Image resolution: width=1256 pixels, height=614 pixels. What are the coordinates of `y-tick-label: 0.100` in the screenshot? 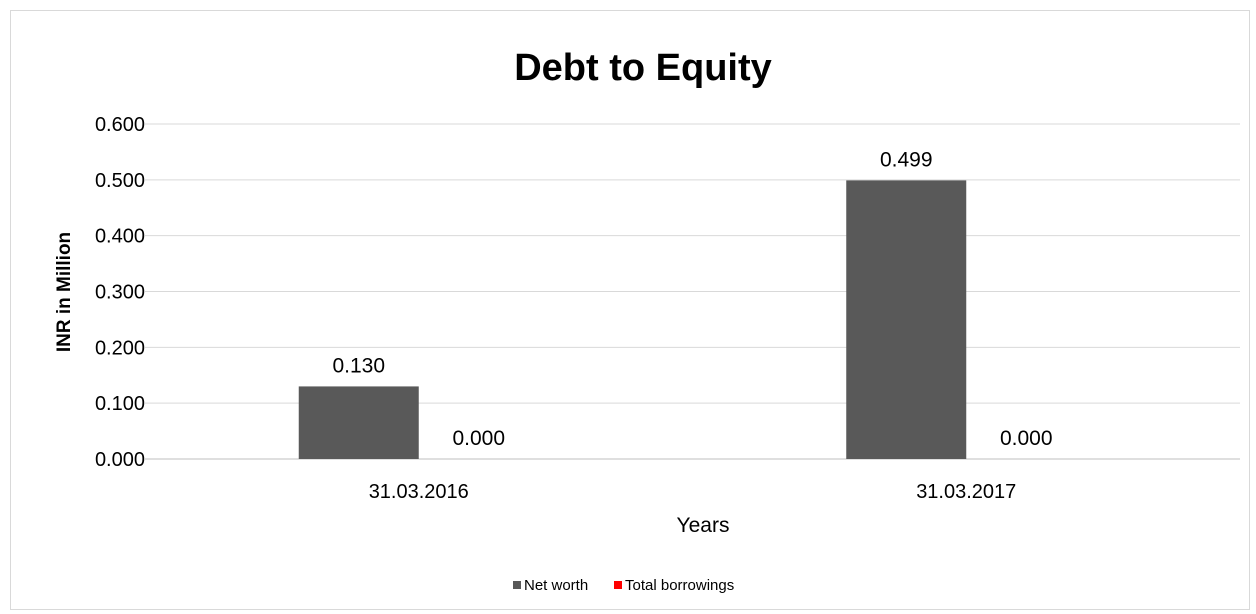 It's located at (120, 404).